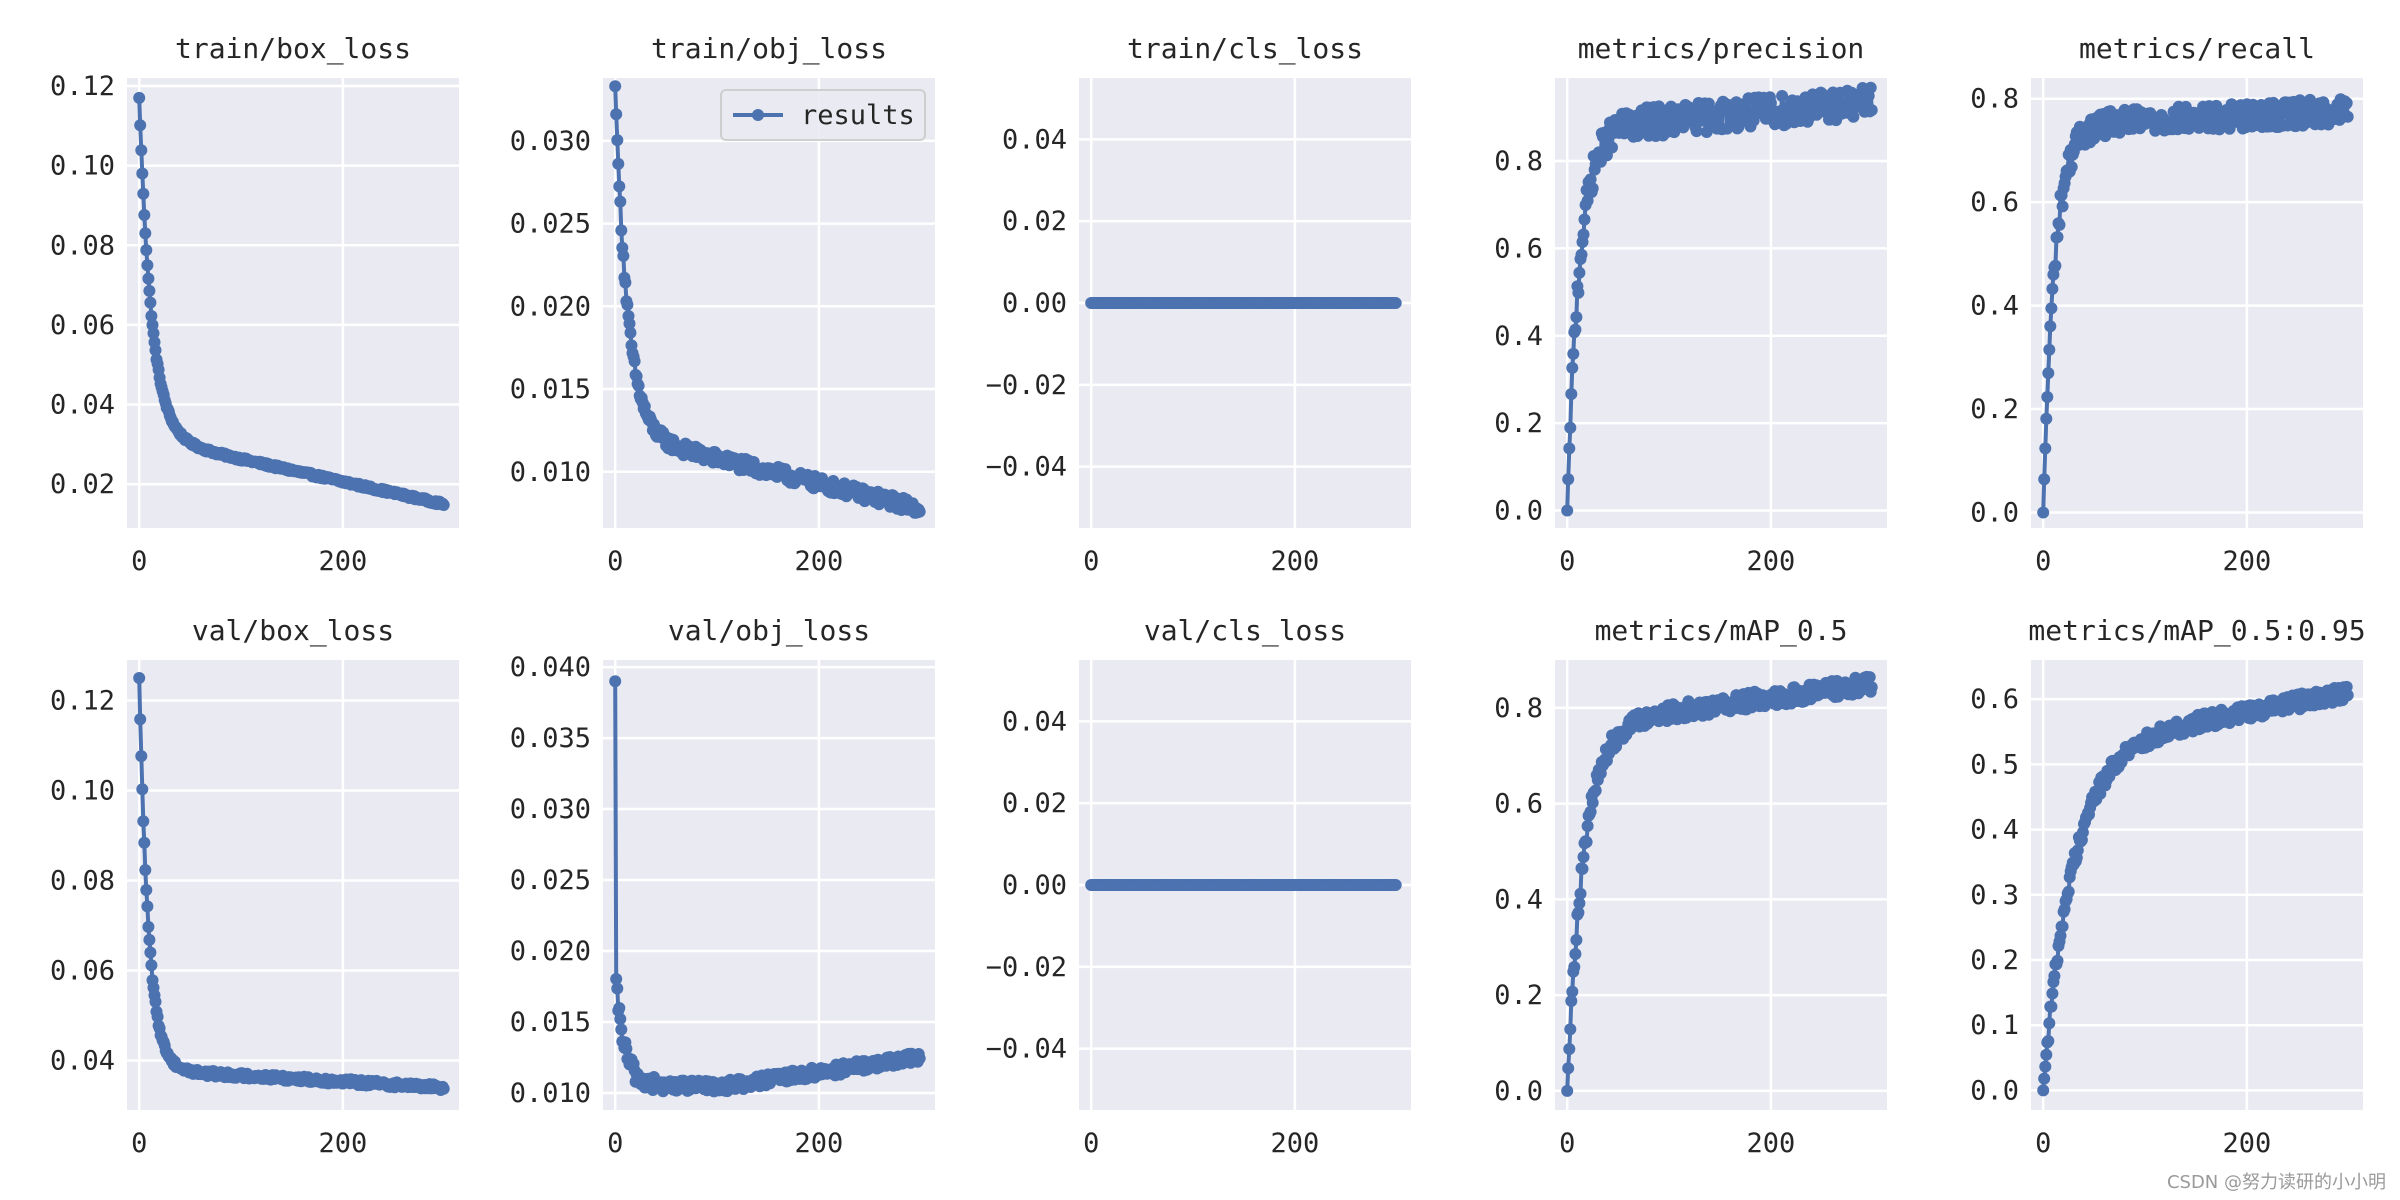 The height and width of the screenshot is (1200, 2400). What do you see at coordinates (550, 738) in the screenshot?
I see `y-tick-label: 0.035` at bounding box center [550, 738].